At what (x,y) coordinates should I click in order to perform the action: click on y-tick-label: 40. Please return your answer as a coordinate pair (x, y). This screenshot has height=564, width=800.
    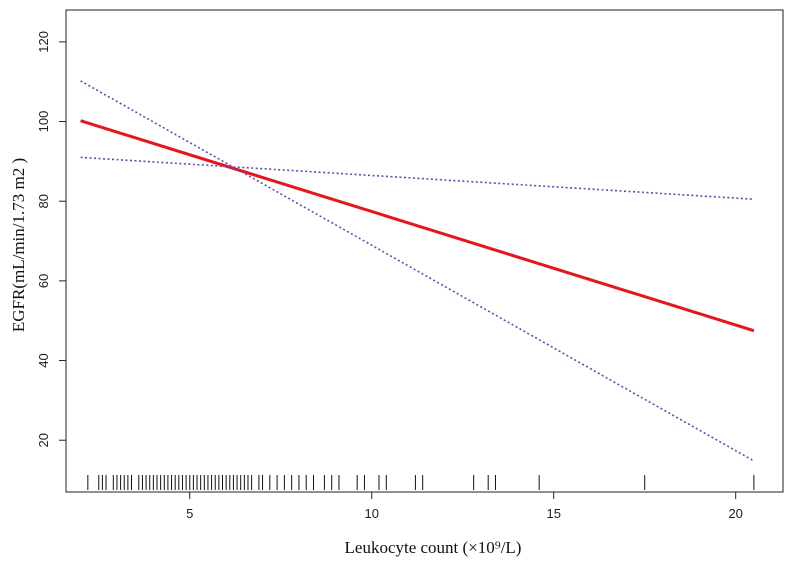
    Looking at the image, I should click on (43, 360).